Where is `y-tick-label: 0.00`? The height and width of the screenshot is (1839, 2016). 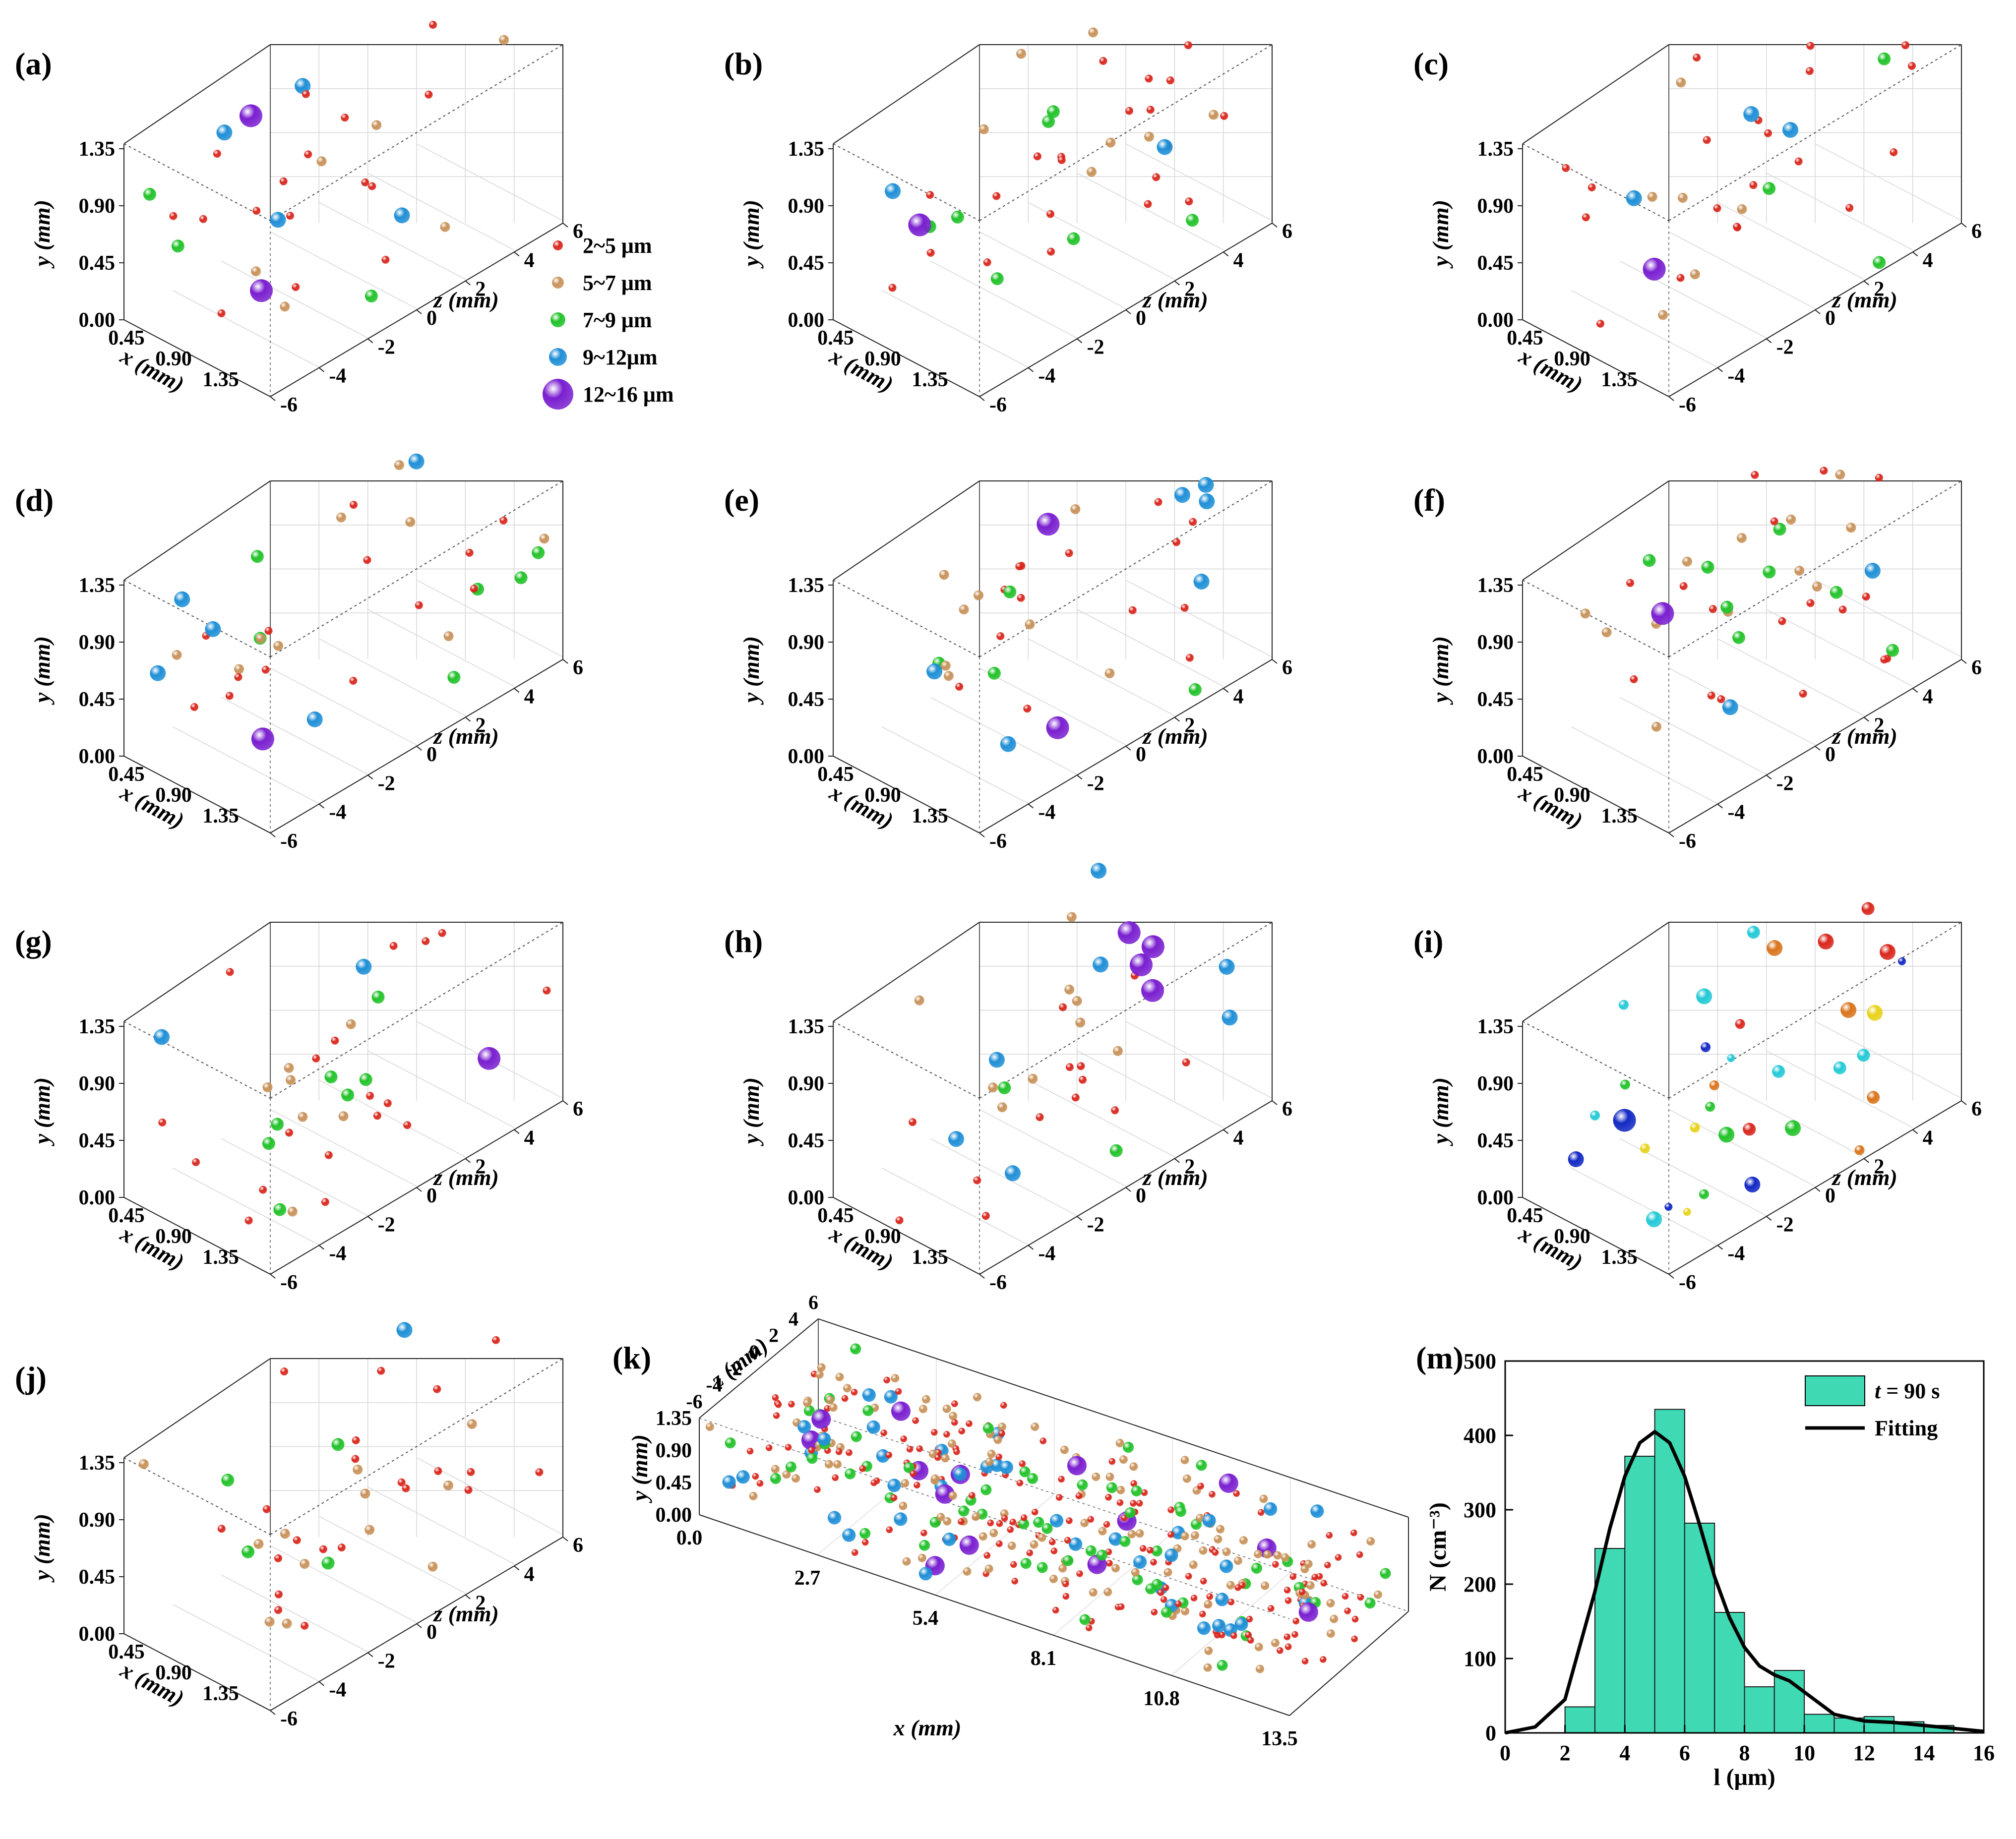 y-tick-label: 0.00 is located at coordinates (97, 320).